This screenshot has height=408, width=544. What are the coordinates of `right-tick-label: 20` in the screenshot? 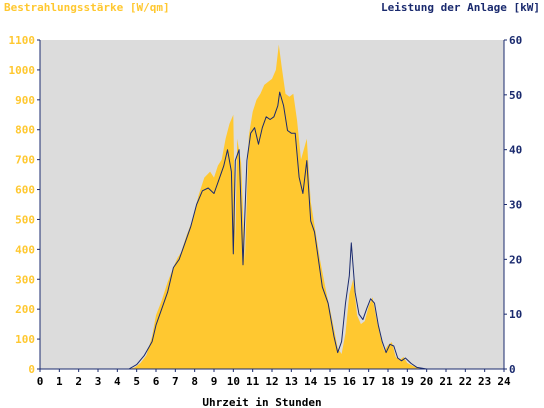 It's located at (515, 259).